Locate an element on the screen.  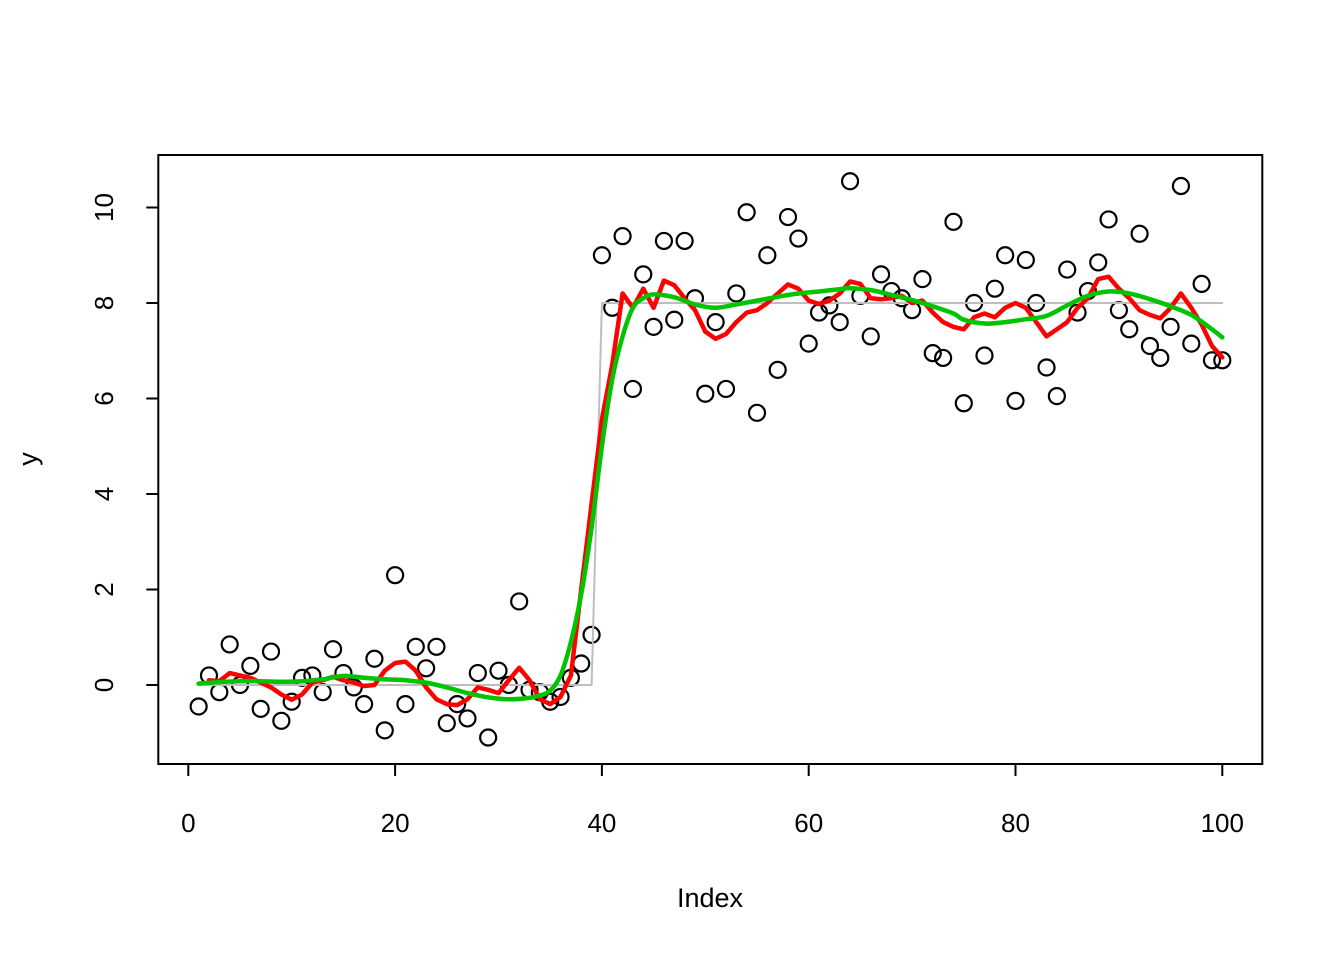
y-tick-label: 6 is located at coordinates (104, 398).